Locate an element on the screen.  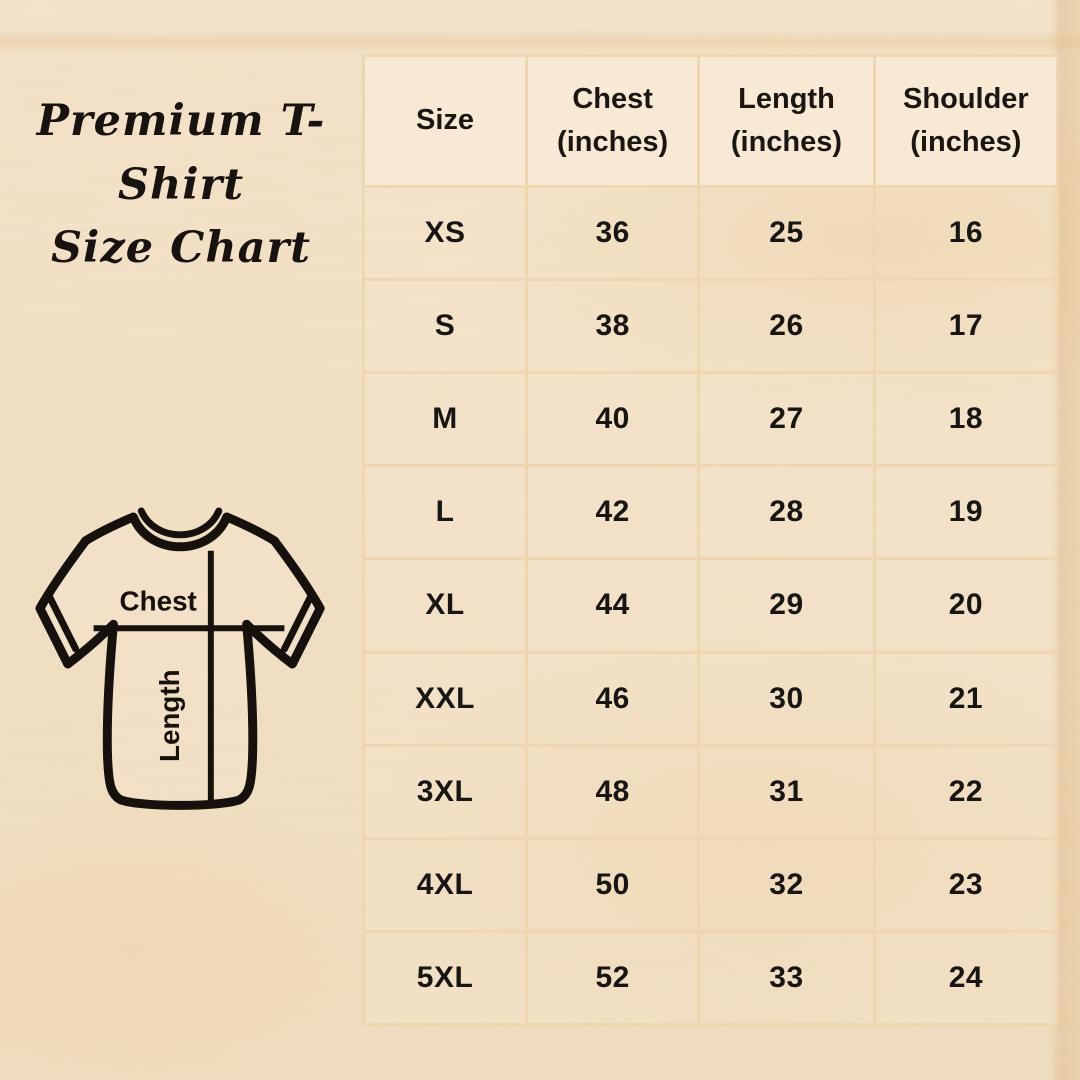
size-cell: XL is located at coordinates (445, 605).